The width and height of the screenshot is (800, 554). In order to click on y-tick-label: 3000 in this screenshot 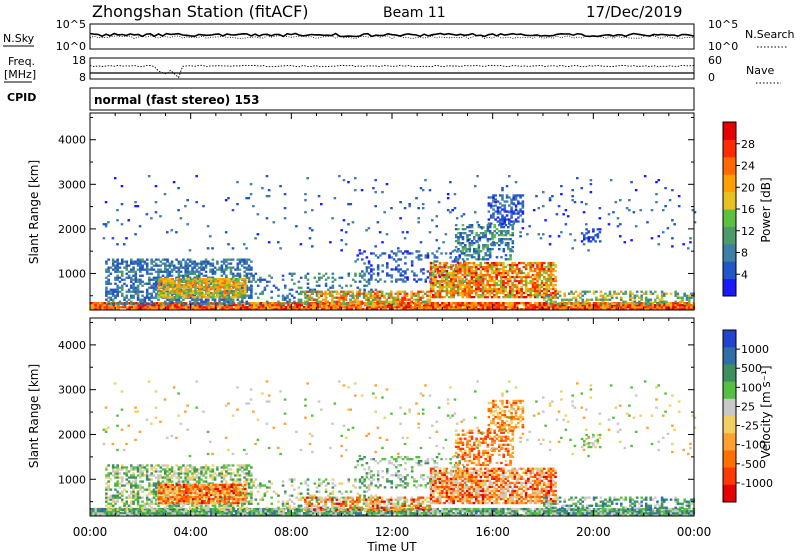, I will do `click(72, 184)`.